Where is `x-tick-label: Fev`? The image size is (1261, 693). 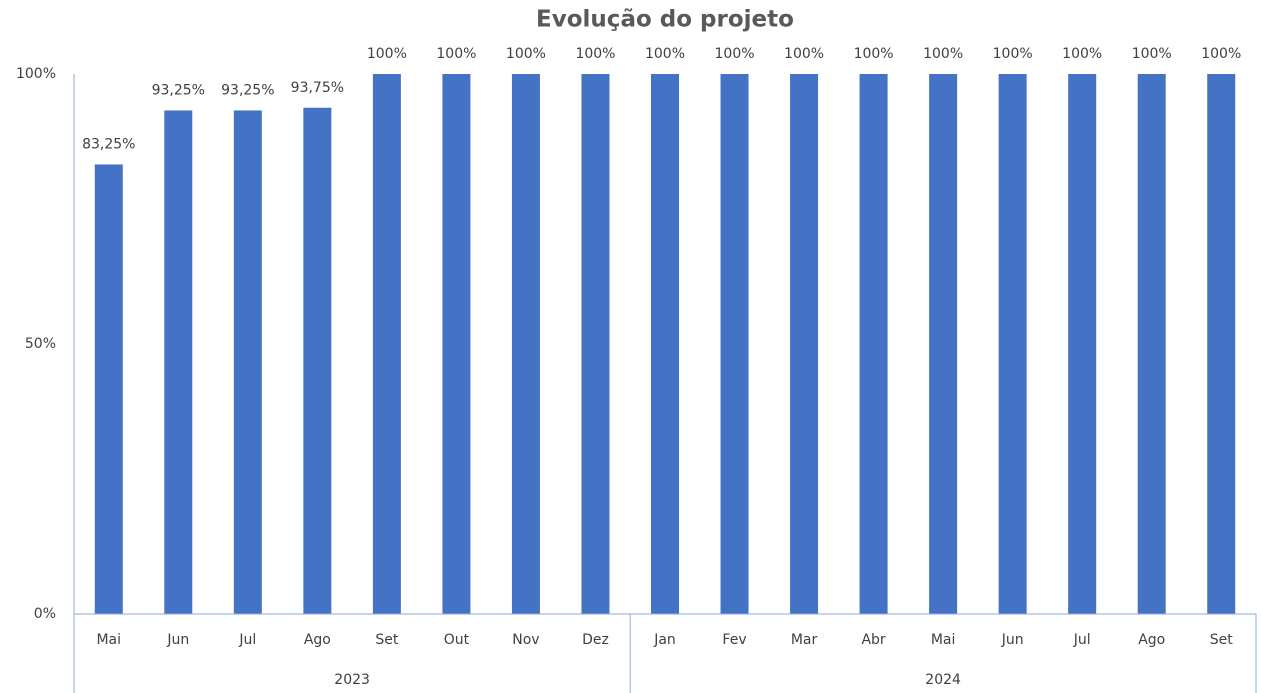
x-tick-label: Fev is located at coordinates (734, 640).